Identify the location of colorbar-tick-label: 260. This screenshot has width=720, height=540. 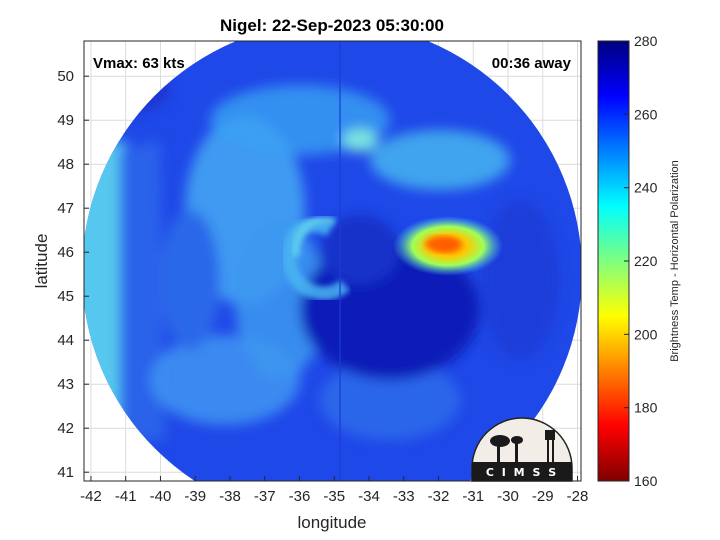
(646, 114).